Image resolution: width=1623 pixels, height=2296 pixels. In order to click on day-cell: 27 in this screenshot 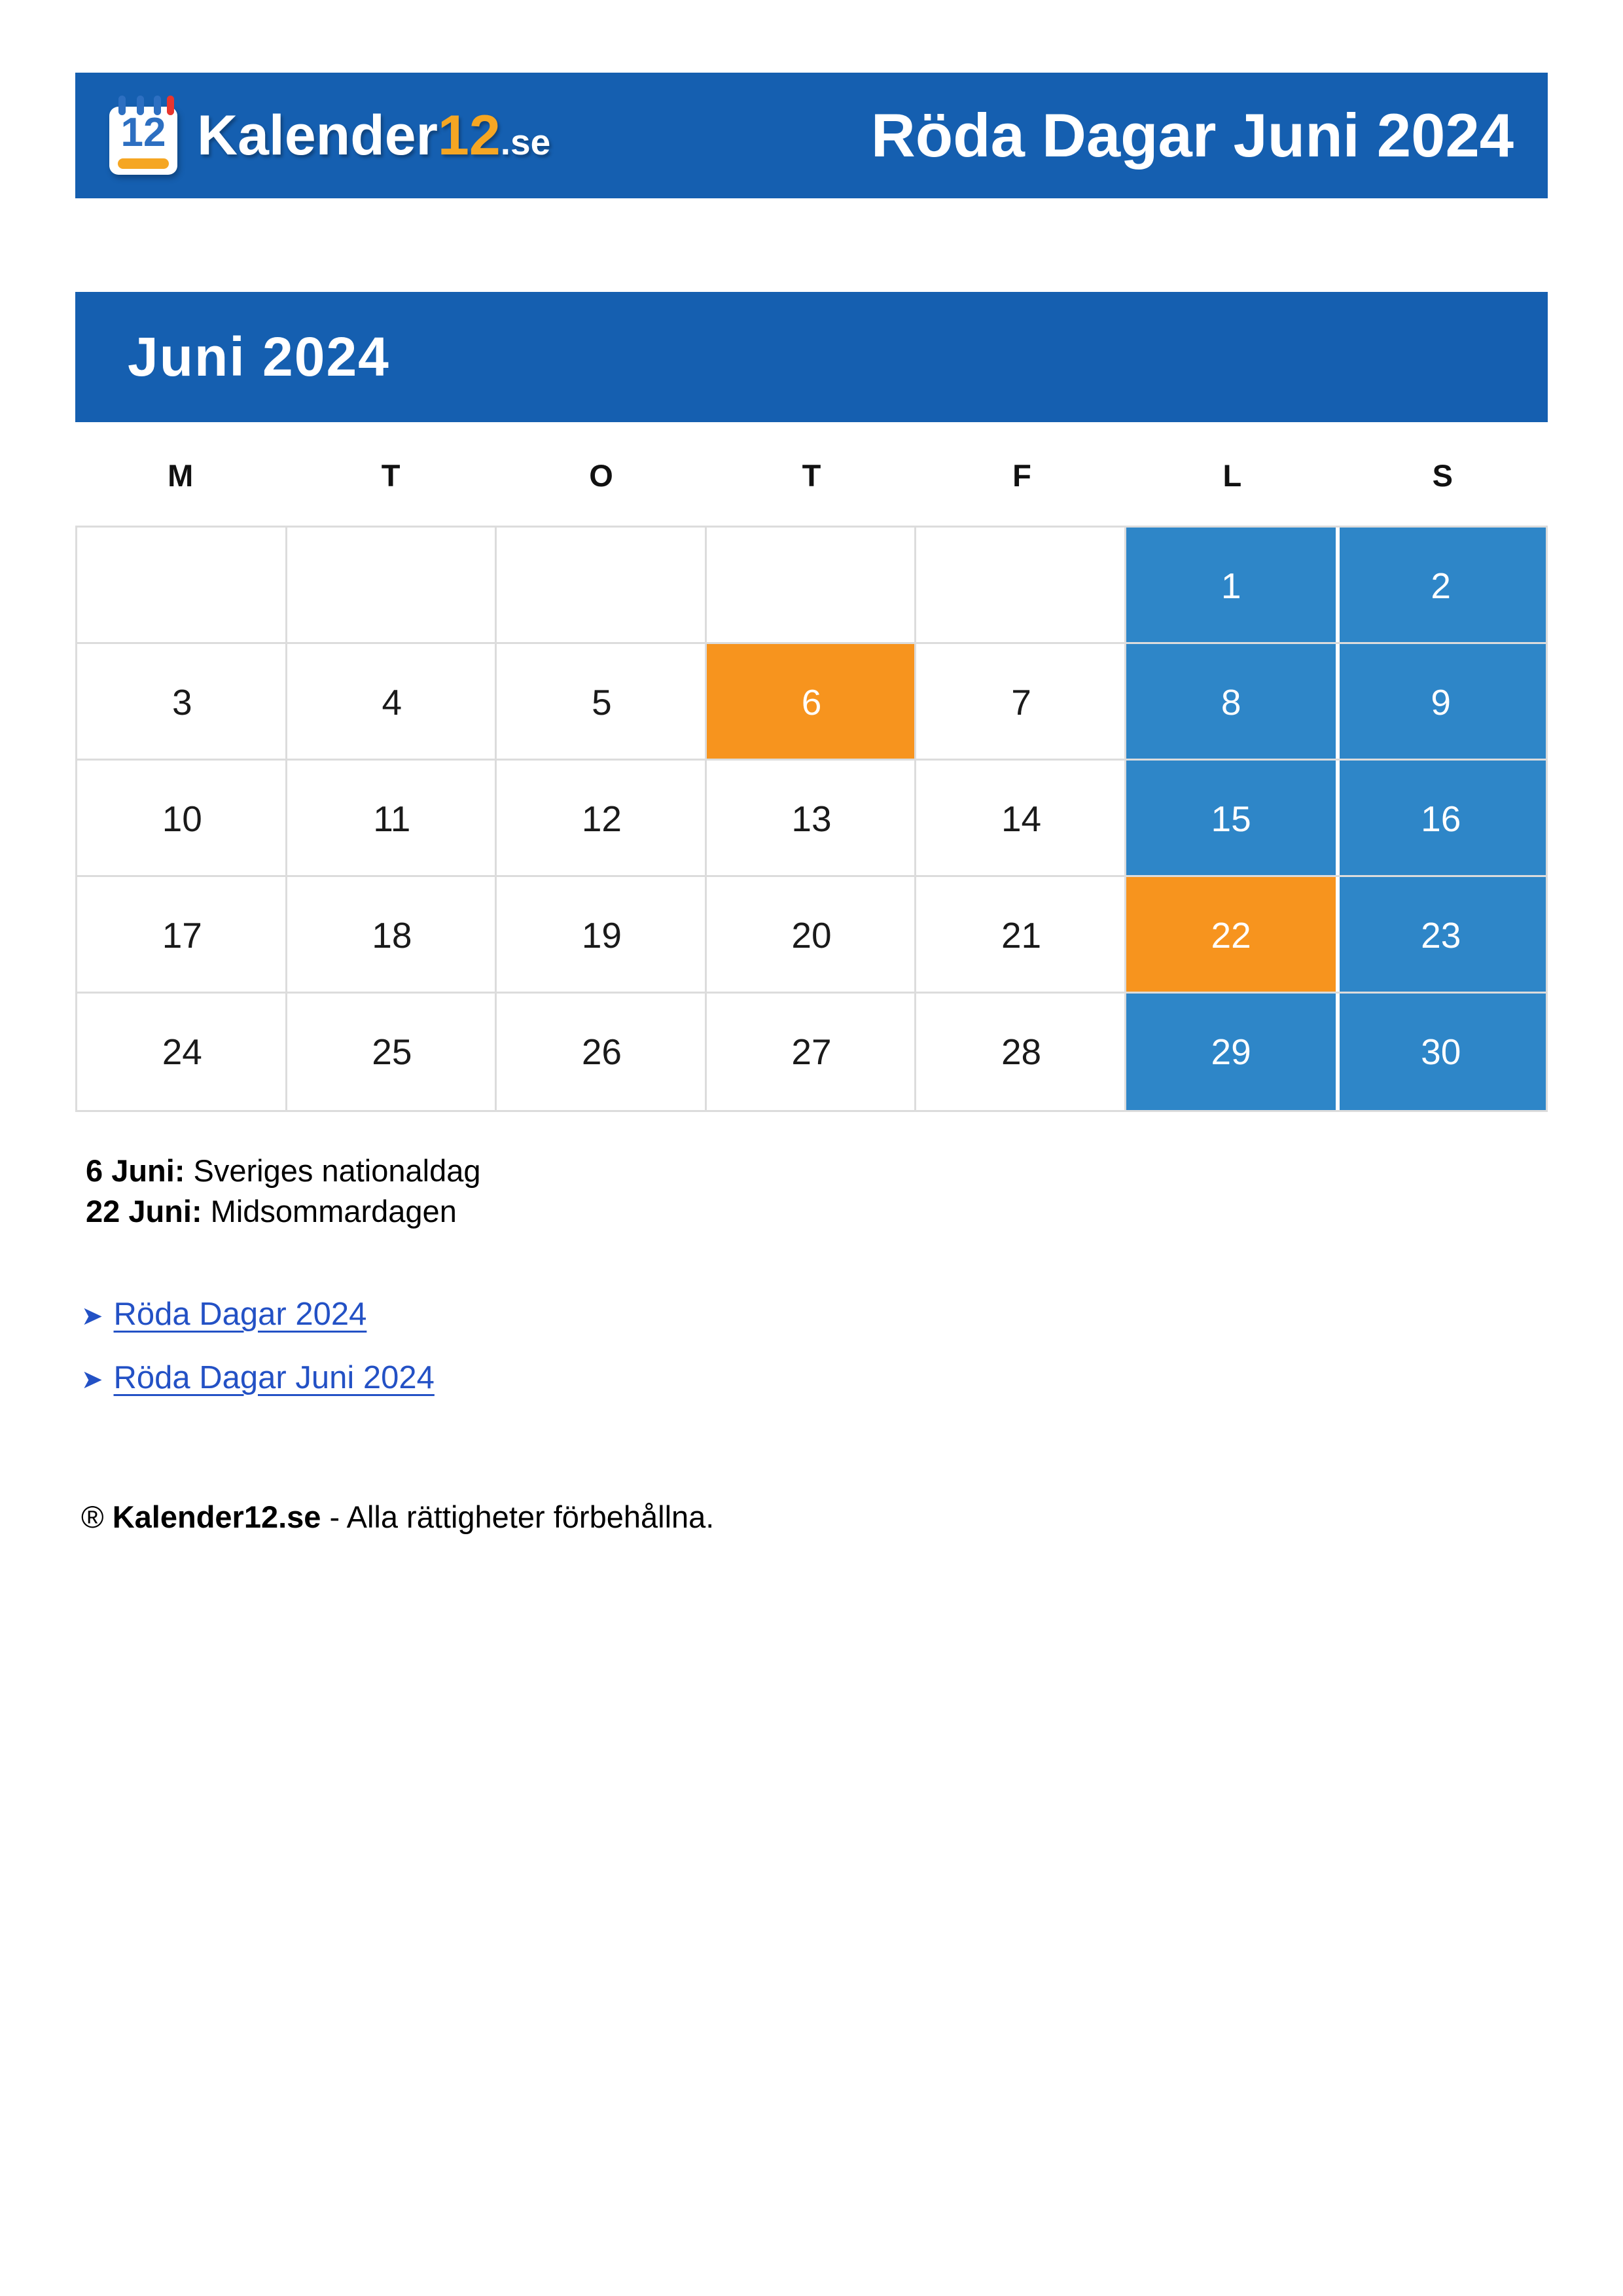, I will do `click(812, 1052)`.